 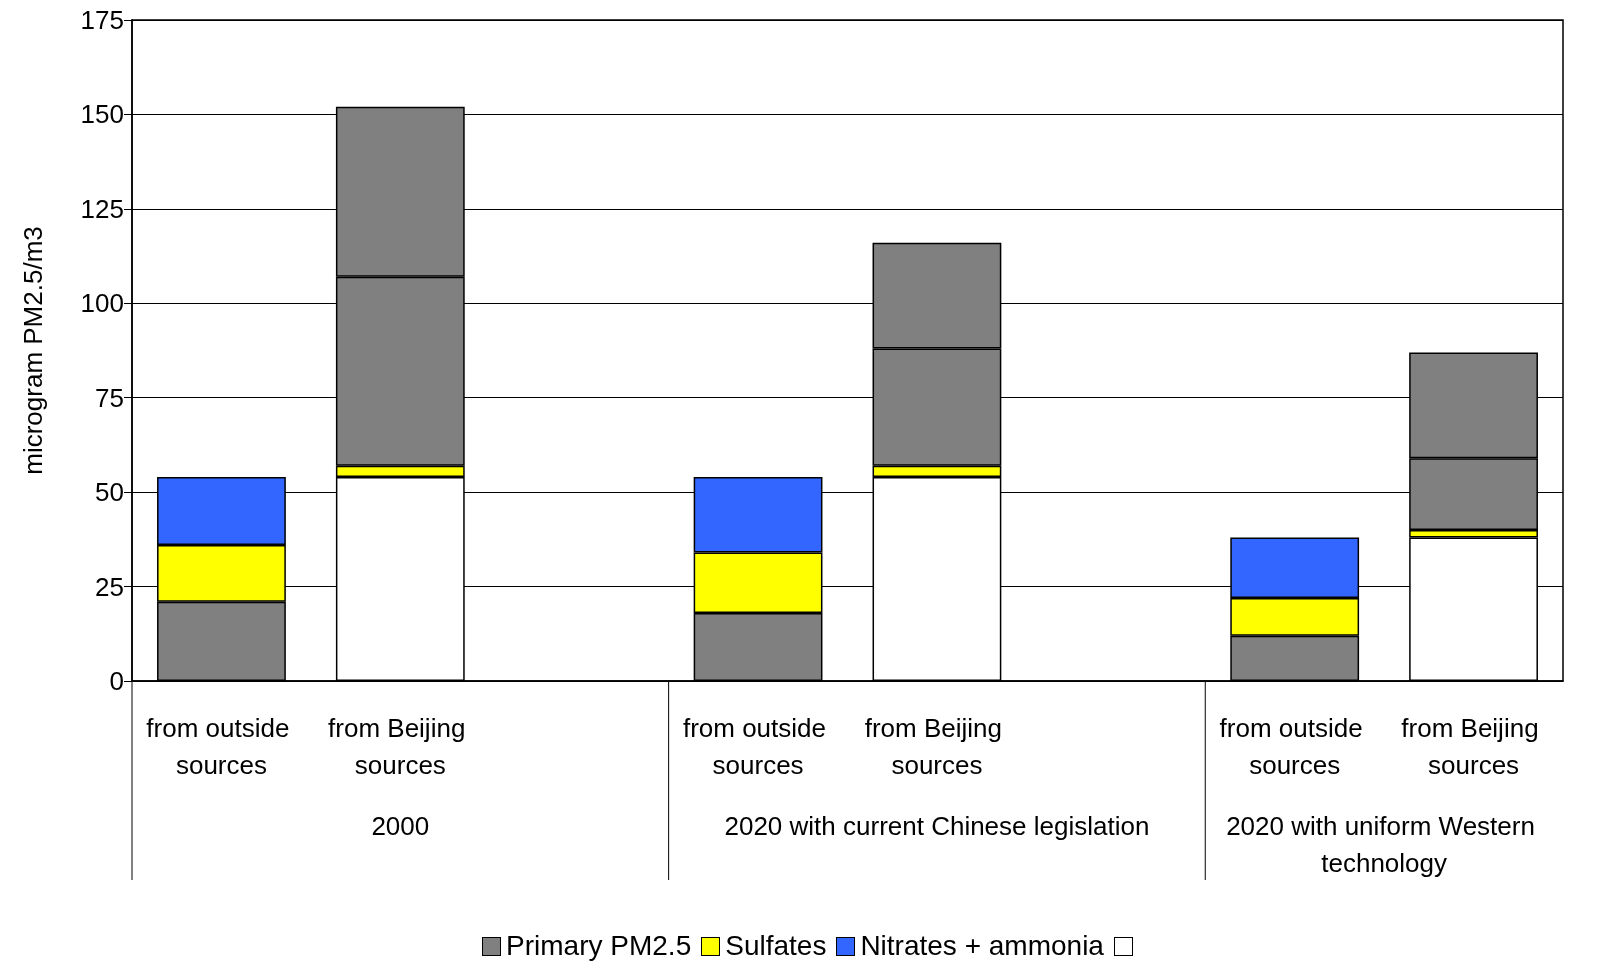 I want to click on y-tick-label: 0, so click(x=116, y=681).